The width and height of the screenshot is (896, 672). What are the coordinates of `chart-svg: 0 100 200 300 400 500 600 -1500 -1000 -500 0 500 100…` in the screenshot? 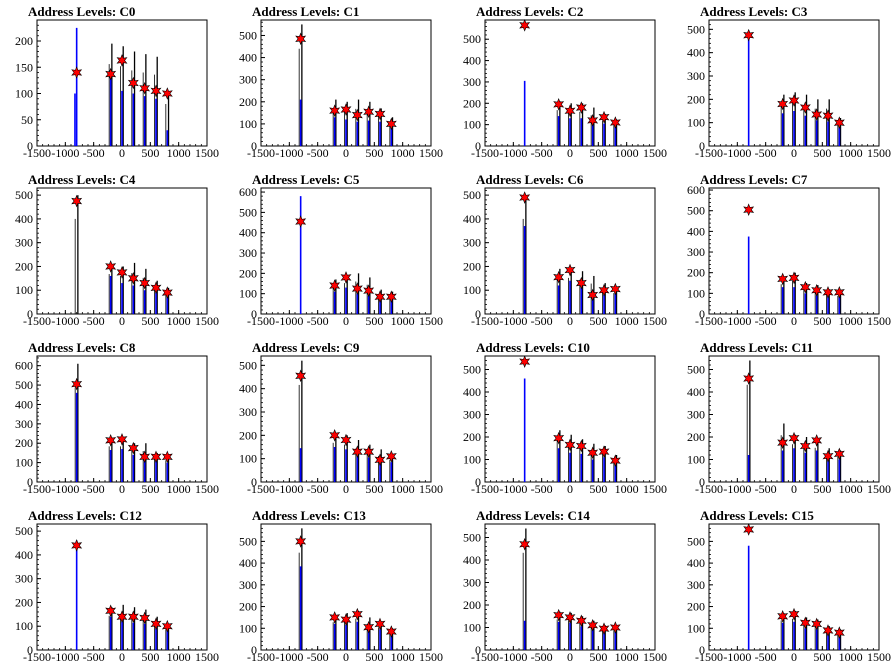 It's located at (789, 255).